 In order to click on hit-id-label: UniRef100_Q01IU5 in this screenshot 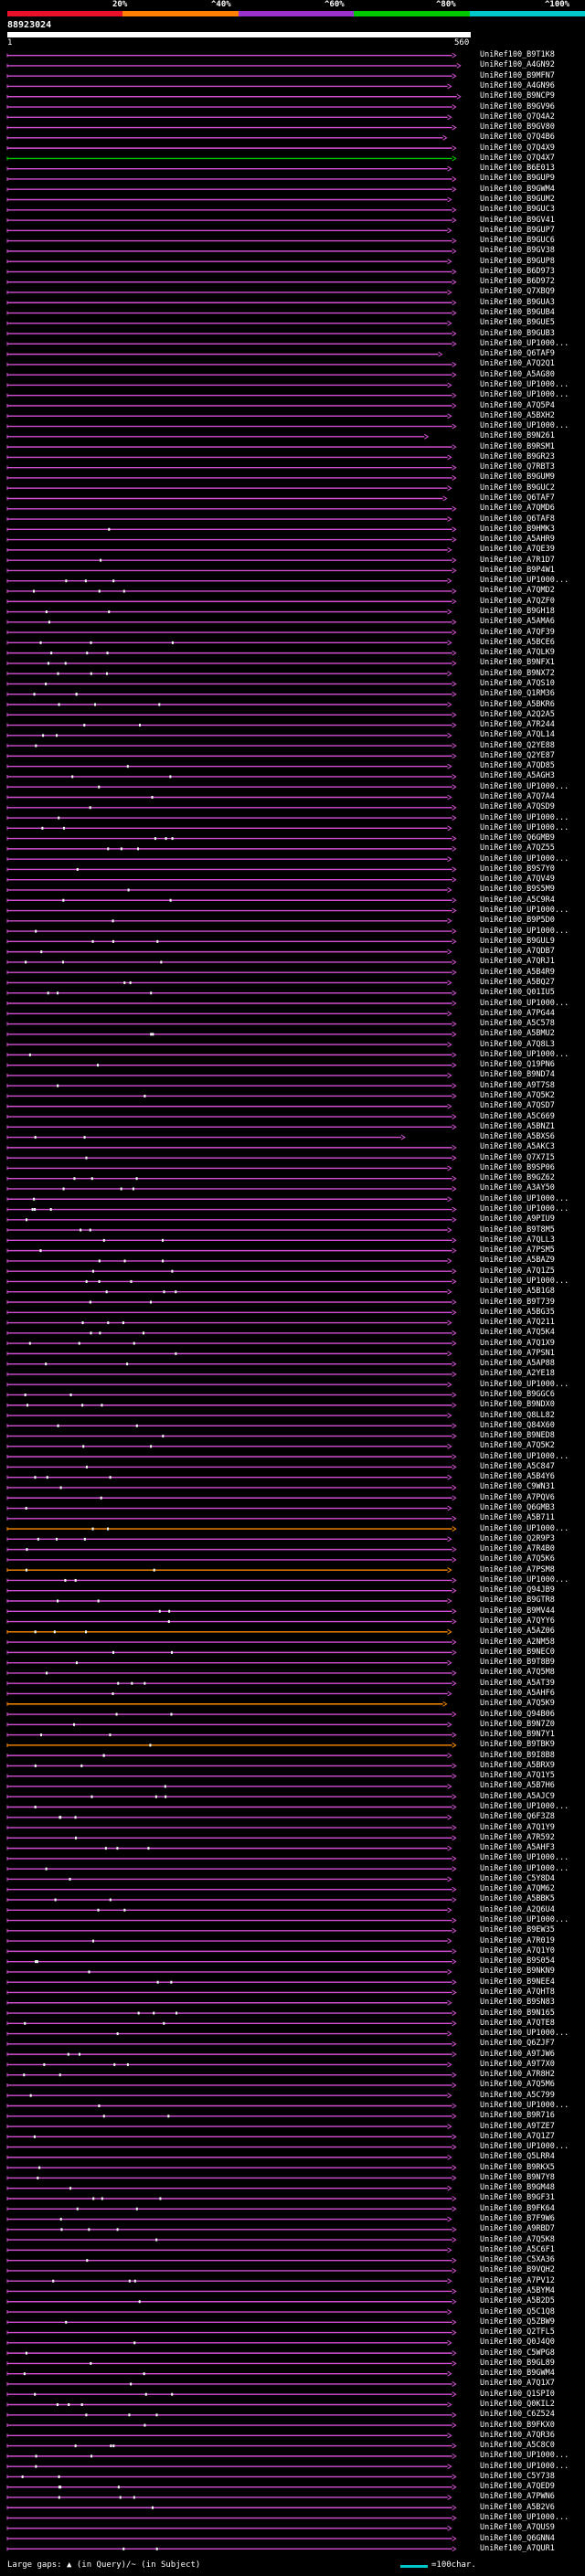, I will do `click(517, 993)`.